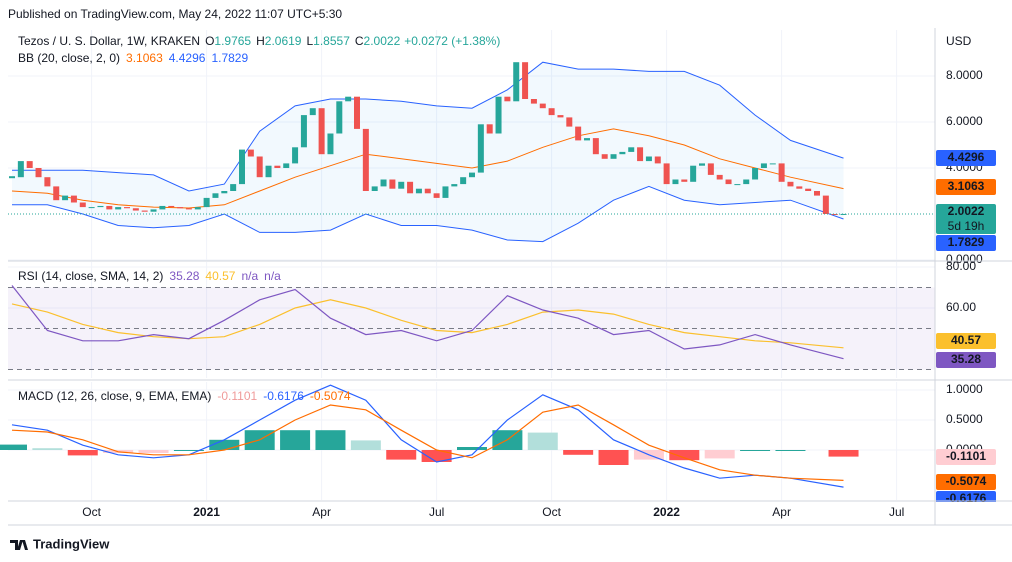 This screenshot has height=562, width=1012. I want to click on legend-item: n/a, so click(272, 276).